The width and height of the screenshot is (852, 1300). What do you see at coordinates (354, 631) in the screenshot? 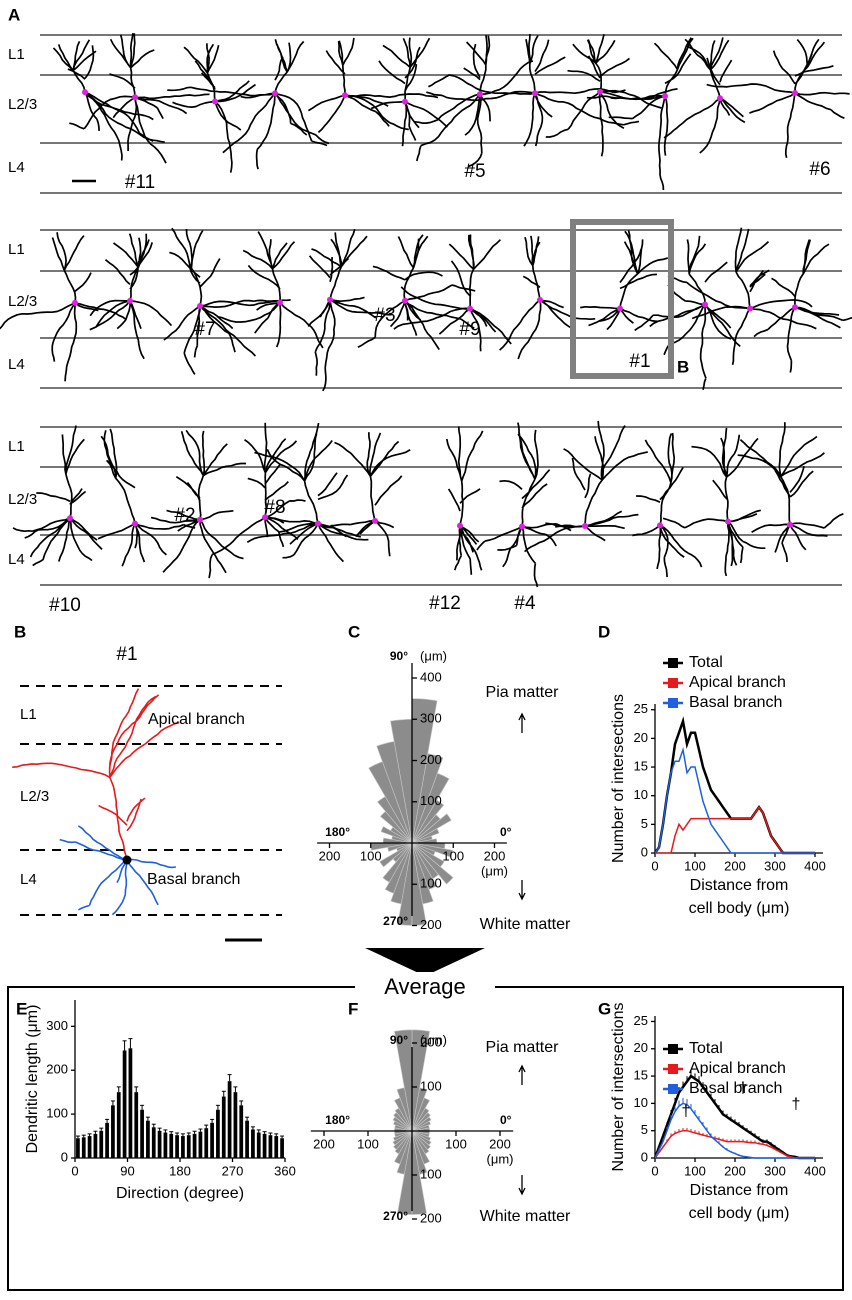
I see `panel-label: C` at bounding box center [354, 631].